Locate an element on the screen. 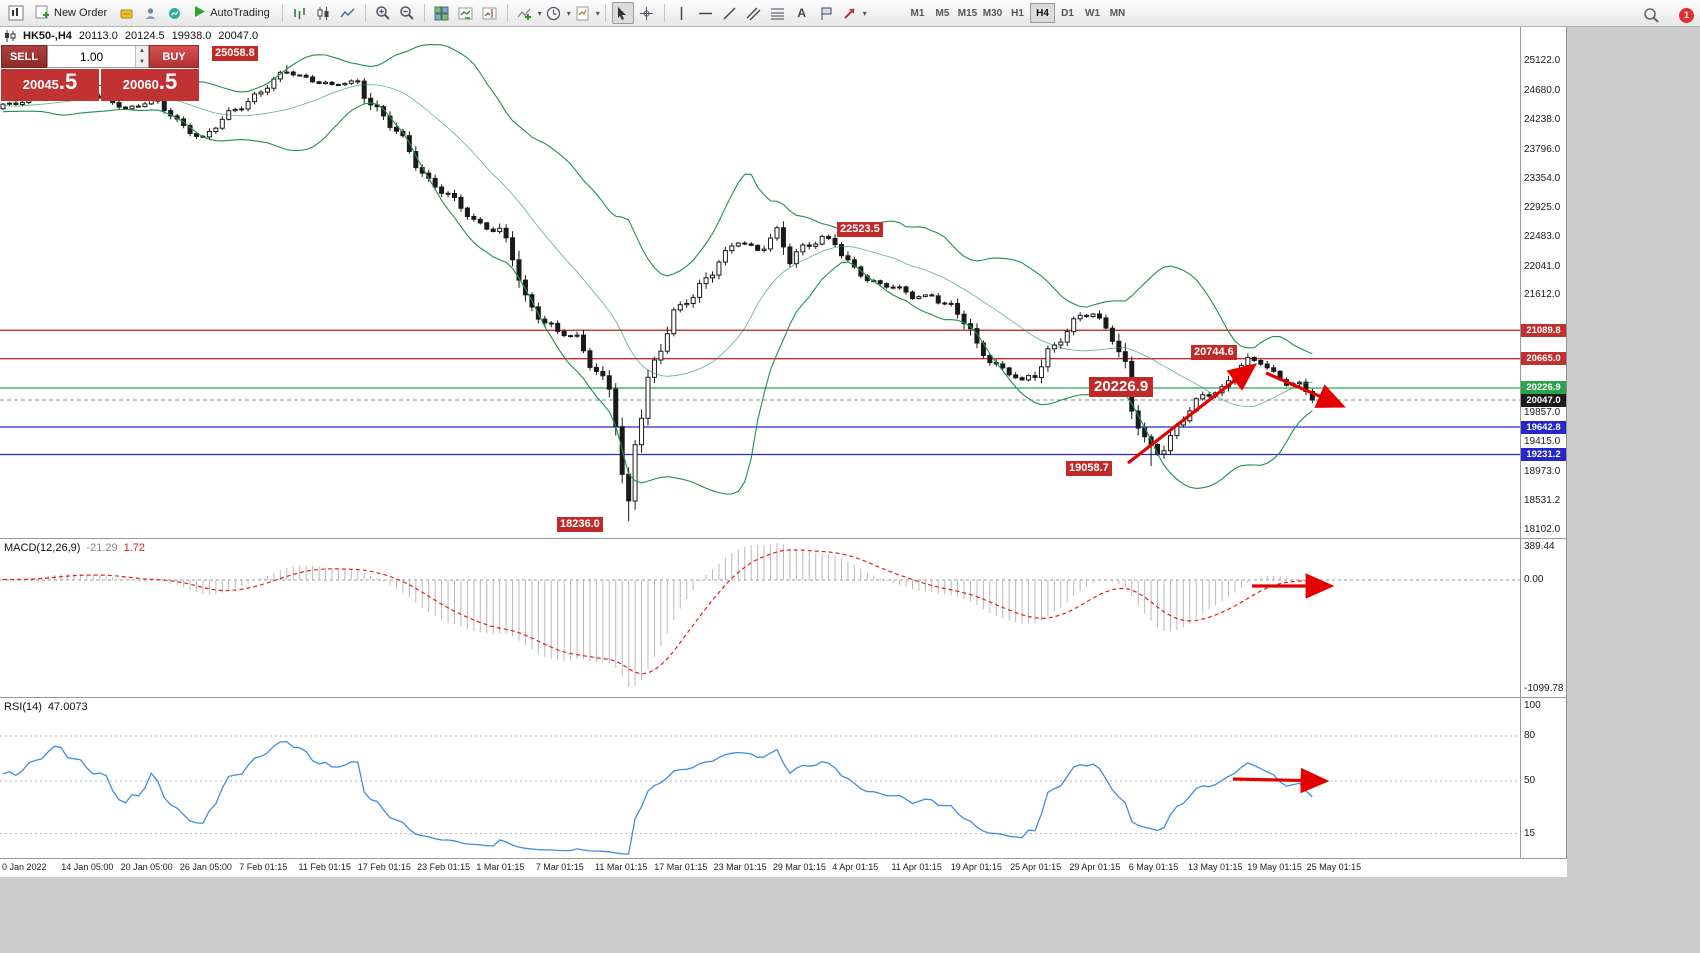 This screenshot has width=1700, height=953. sell-price-display: 20045.5 is located at coordinates (50, 85).